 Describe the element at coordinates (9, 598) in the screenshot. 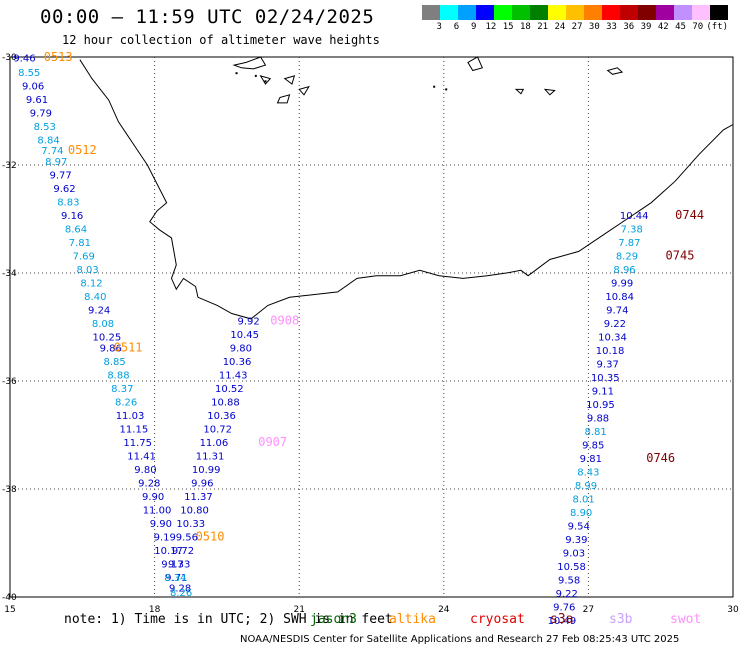

I see `lat-tick-label: -40` at that location.